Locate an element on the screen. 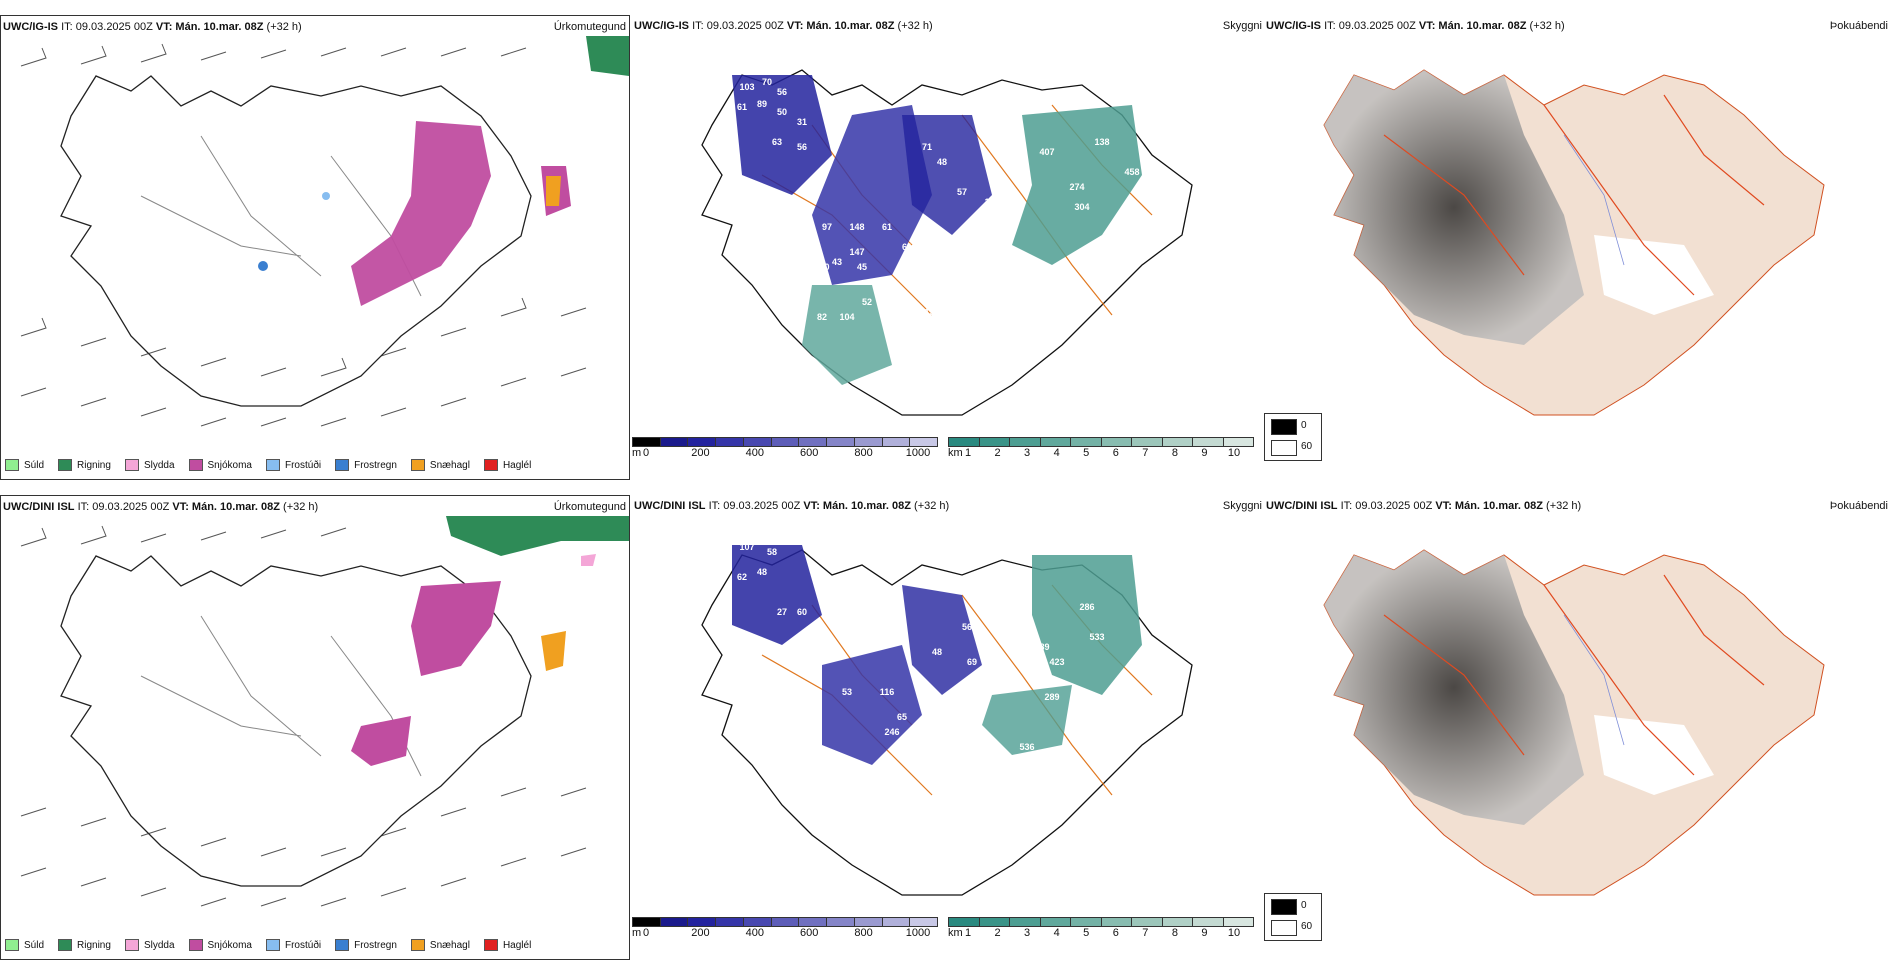  ceiling-label: 116 is located at coordinates (887, 692).